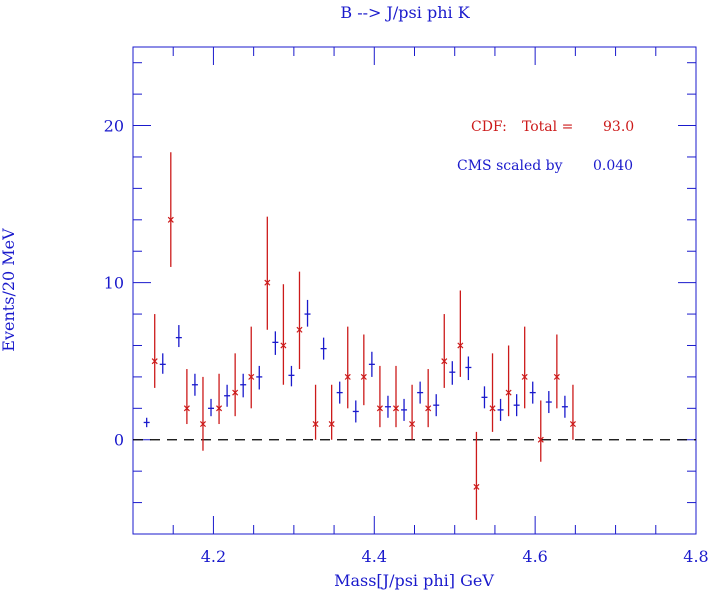 This screenshot has width=710, height=592. What do you see at coordinates (213, 556) in the screenshot?
I see `x-tick-label: 4.2` at bounding box center [213, 556].